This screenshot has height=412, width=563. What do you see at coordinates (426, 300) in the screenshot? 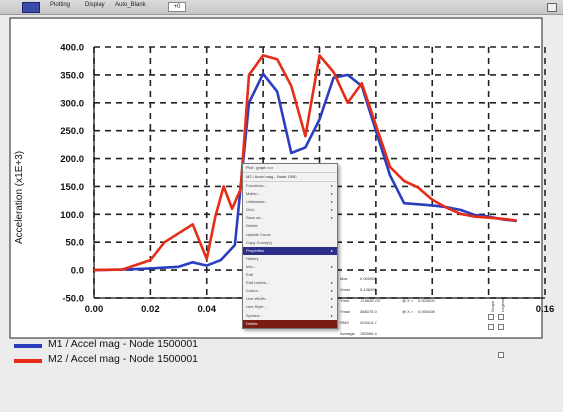
I see `stat-at-value: 0.000000` at bounding box center [426, 300].